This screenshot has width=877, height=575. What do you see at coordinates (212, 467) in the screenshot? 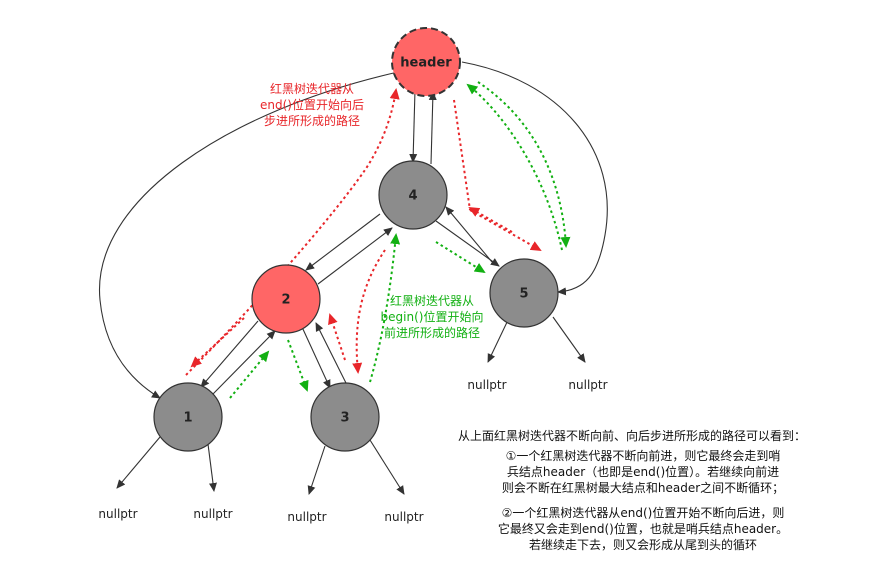
I see `edge-1-null-right` at bounding box center [212, 467].